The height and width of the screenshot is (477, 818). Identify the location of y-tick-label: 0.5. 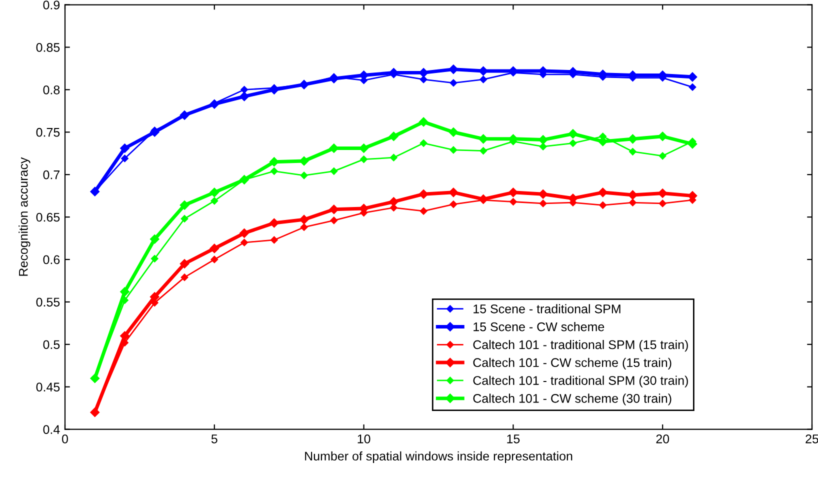
(51, 345).